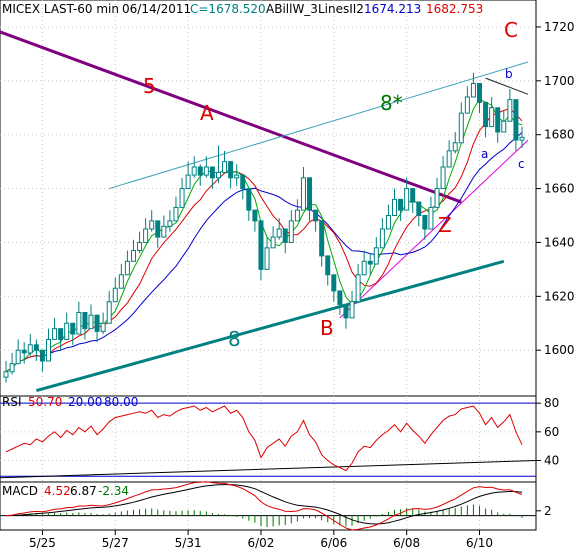 This screenshot has width=576, height=552. Describe the element at coordinates (507, 86) in the screenshot. I see `resistance-line-b` at that location.